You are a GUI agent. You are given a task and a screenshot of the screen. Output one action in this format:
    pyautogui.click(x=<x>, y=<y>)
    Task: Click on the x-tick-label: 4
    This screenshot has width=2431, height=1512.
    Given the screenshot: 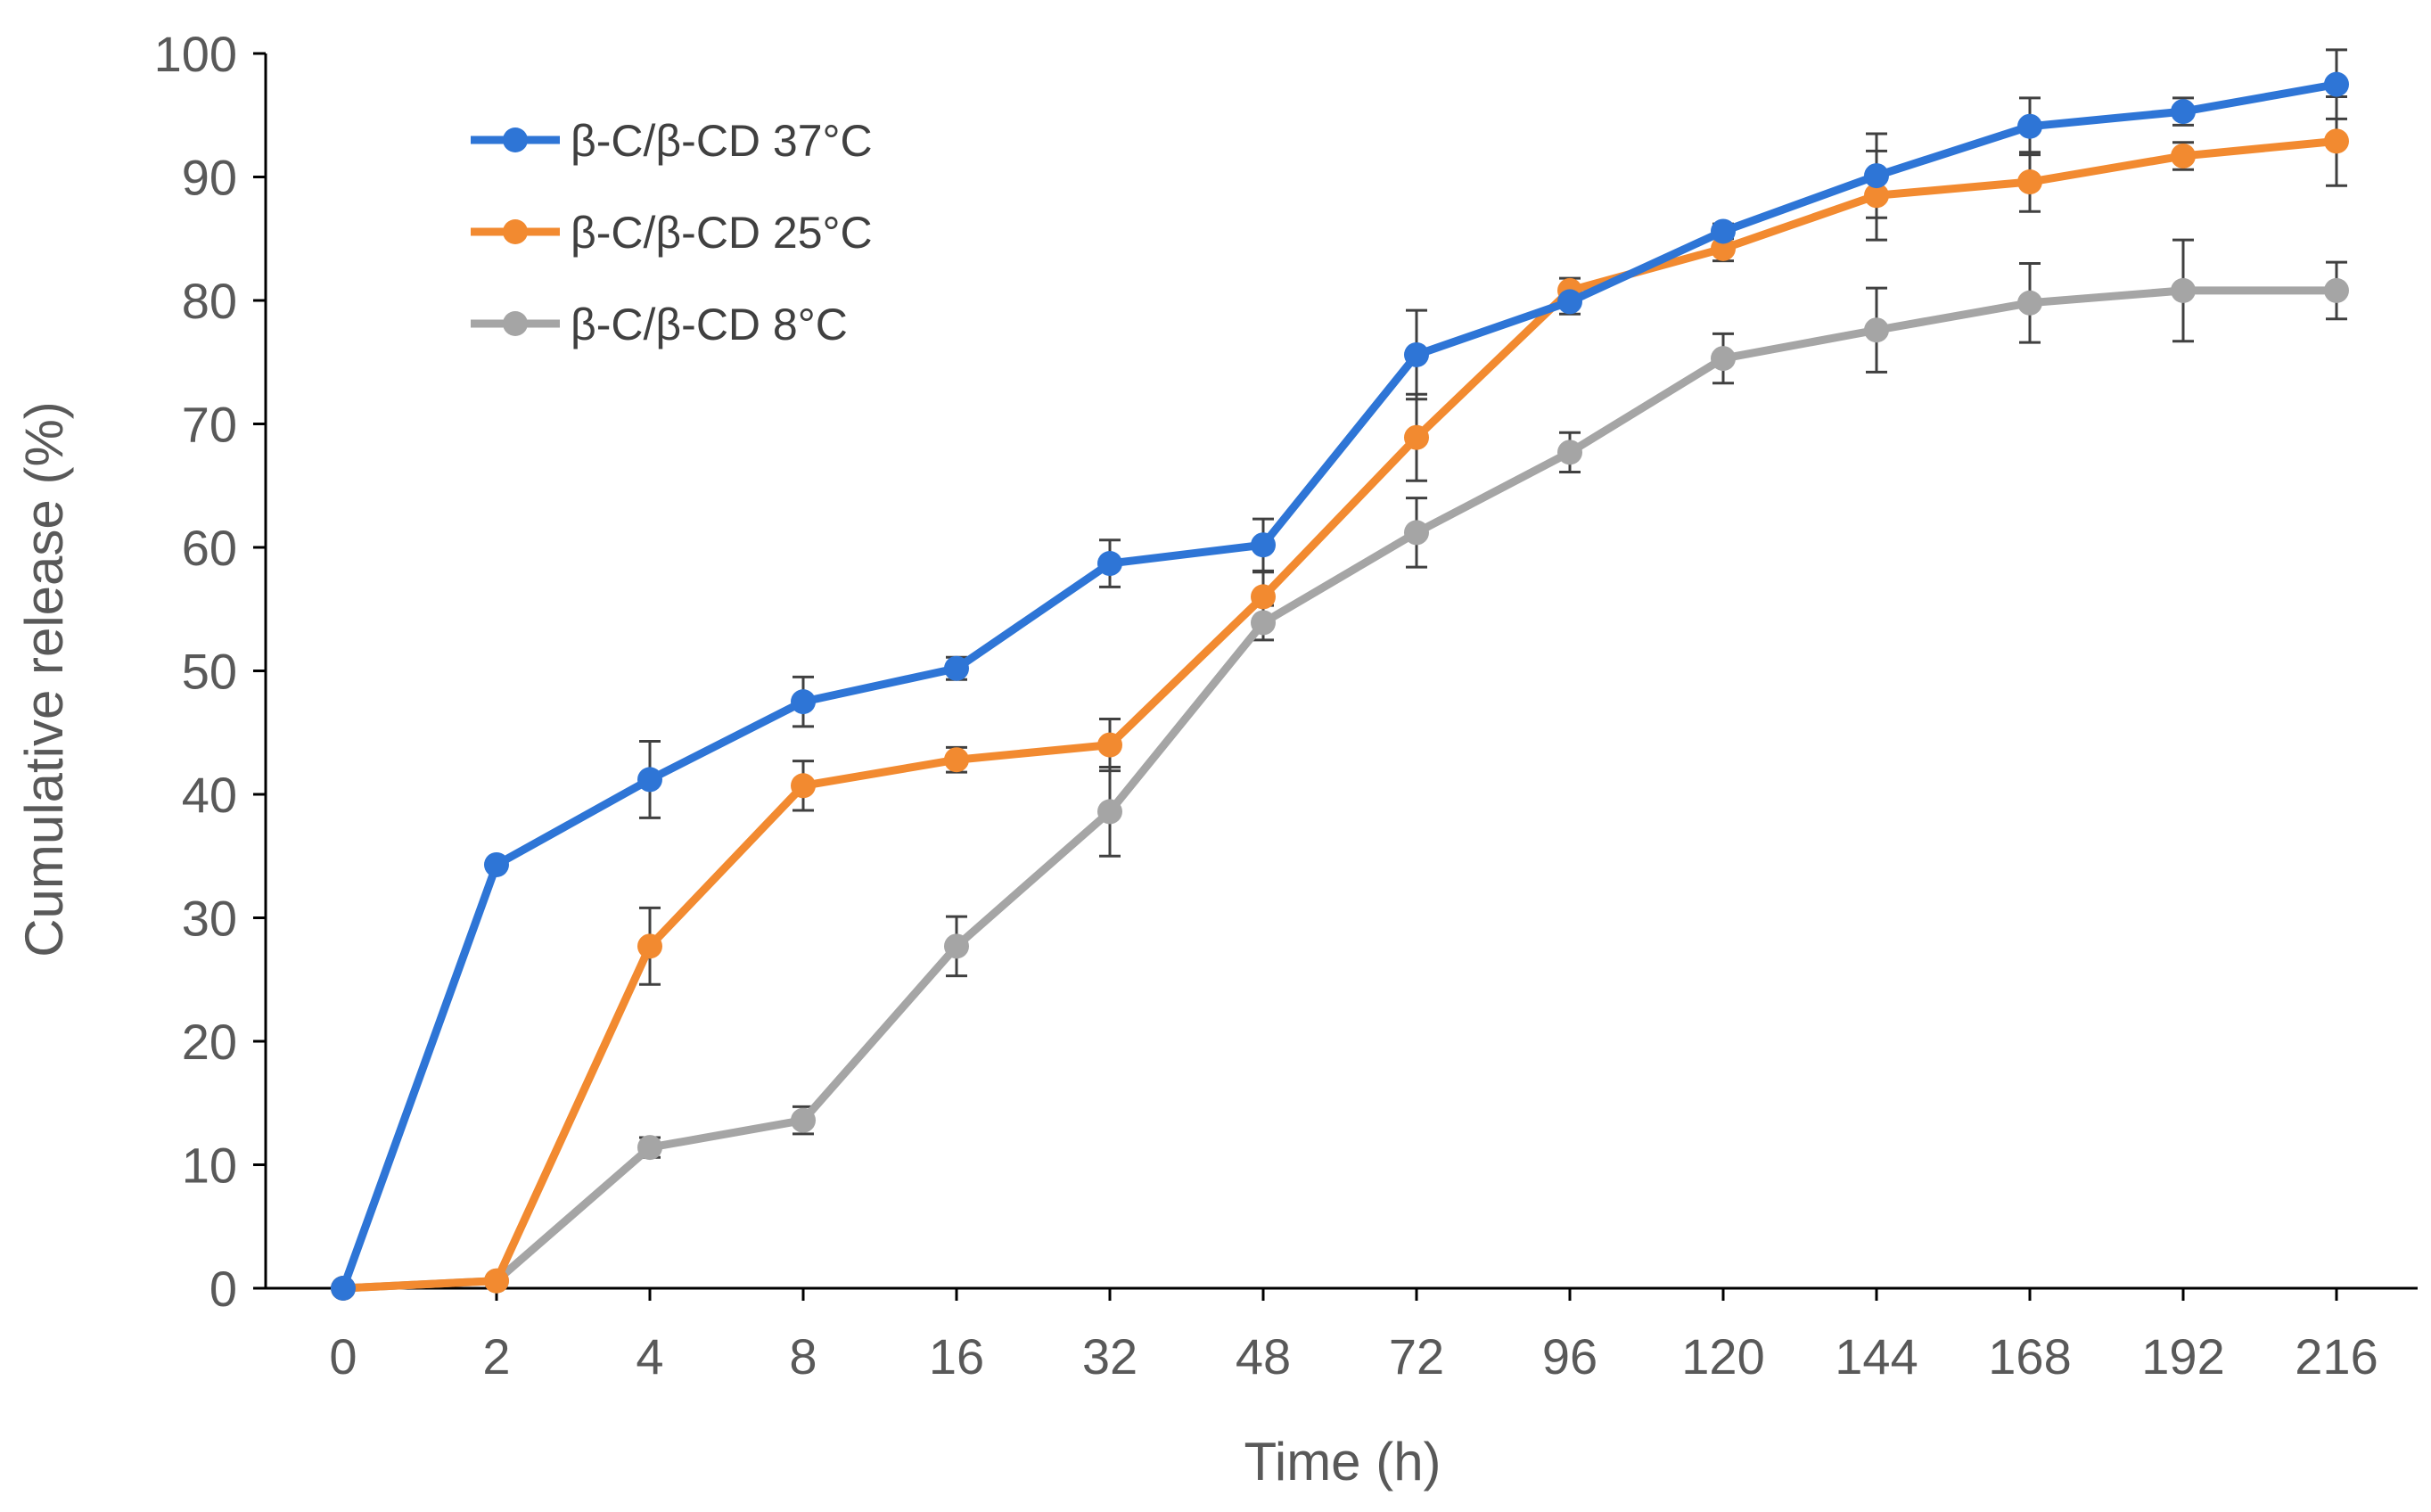 What is the action you would take?
    pyautogui.click(x=649, y=1356)
    